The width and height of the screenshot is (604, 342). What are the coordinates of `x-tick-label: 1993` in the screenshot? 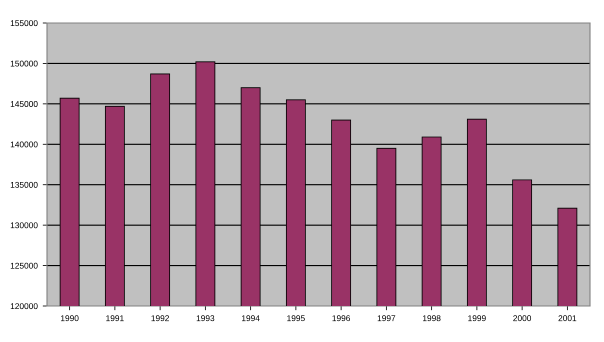 It's located at (205, 318).